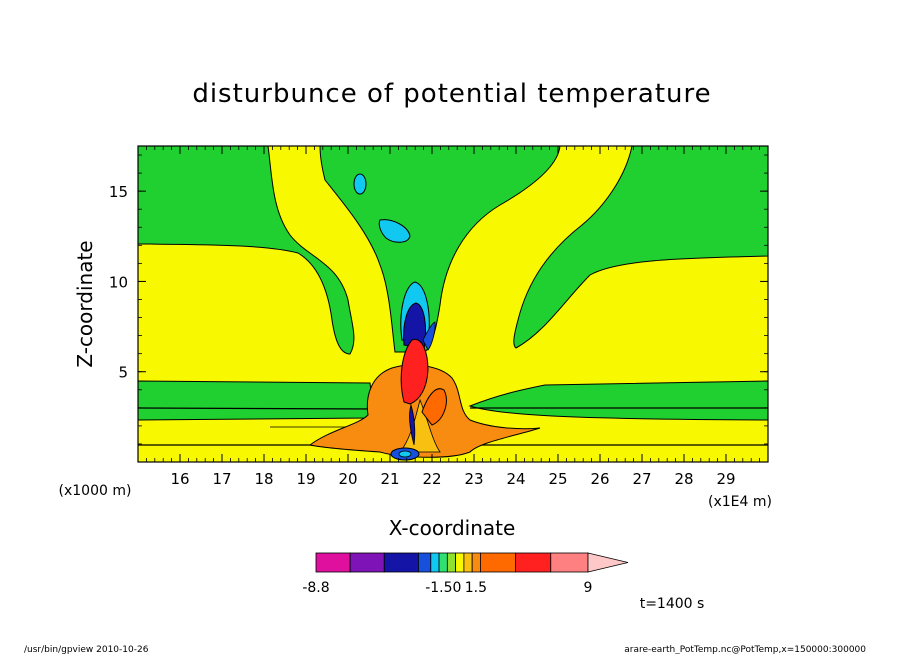  I want to click on x-tick-label: 16, so click(179, 479).